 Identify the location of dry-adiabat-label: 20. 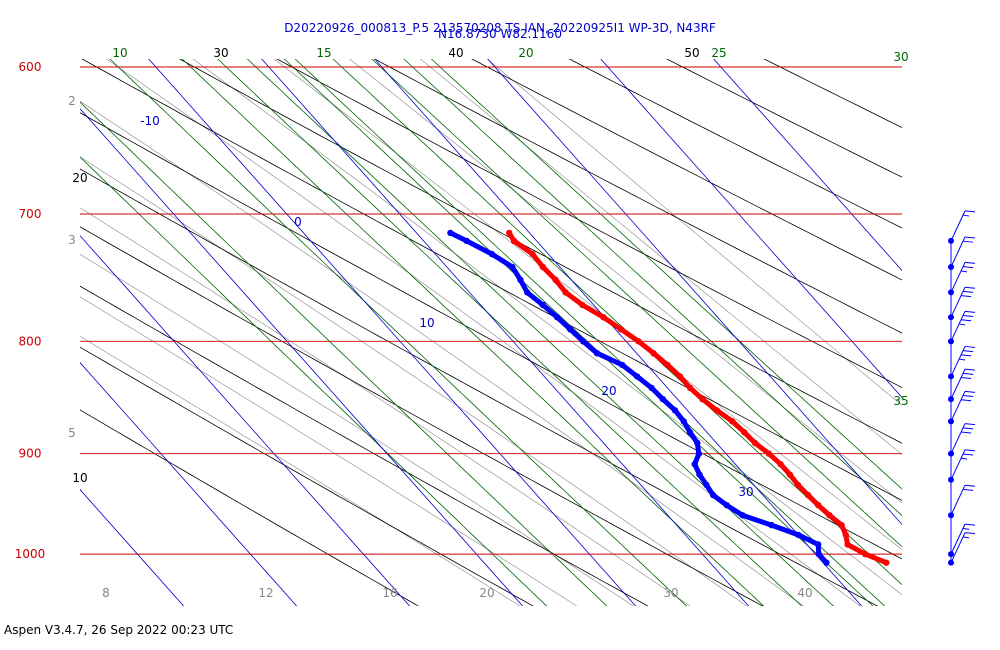
(79, 178).